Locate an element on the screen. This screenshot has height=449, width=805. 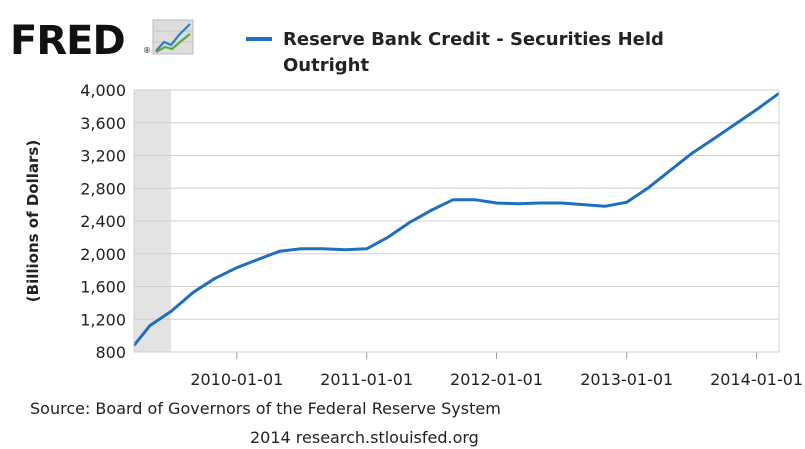
legend-label-line1: Reserve Bank Credit - Securities Held is located at coordinates (473, 39).